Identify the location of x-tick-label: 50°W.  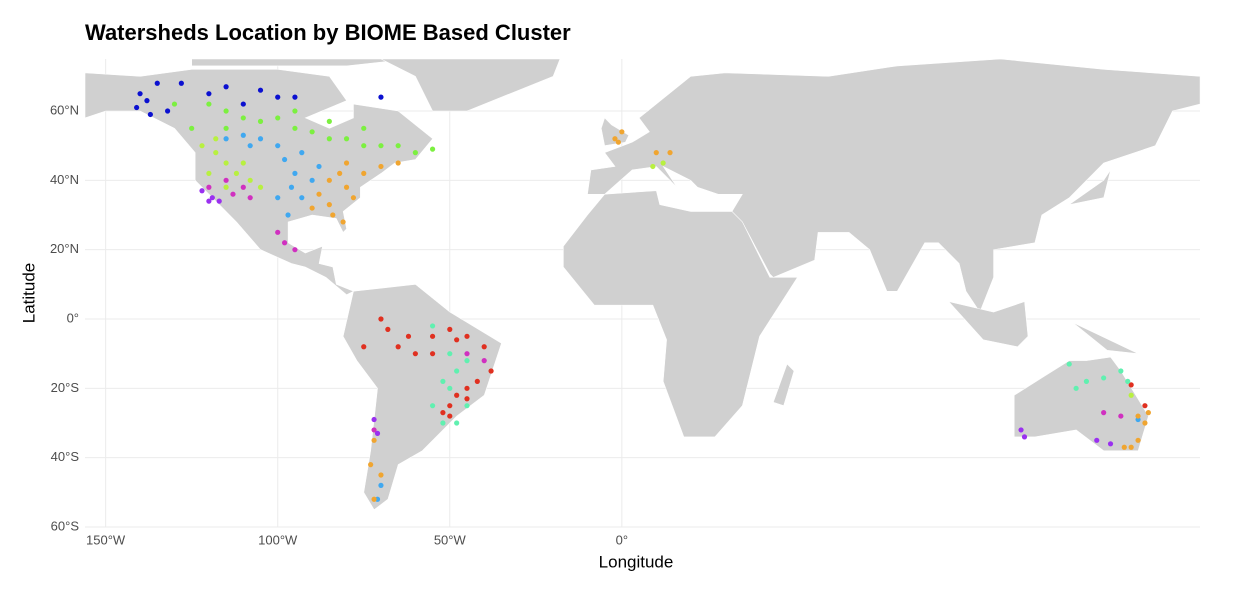
(450, 539).